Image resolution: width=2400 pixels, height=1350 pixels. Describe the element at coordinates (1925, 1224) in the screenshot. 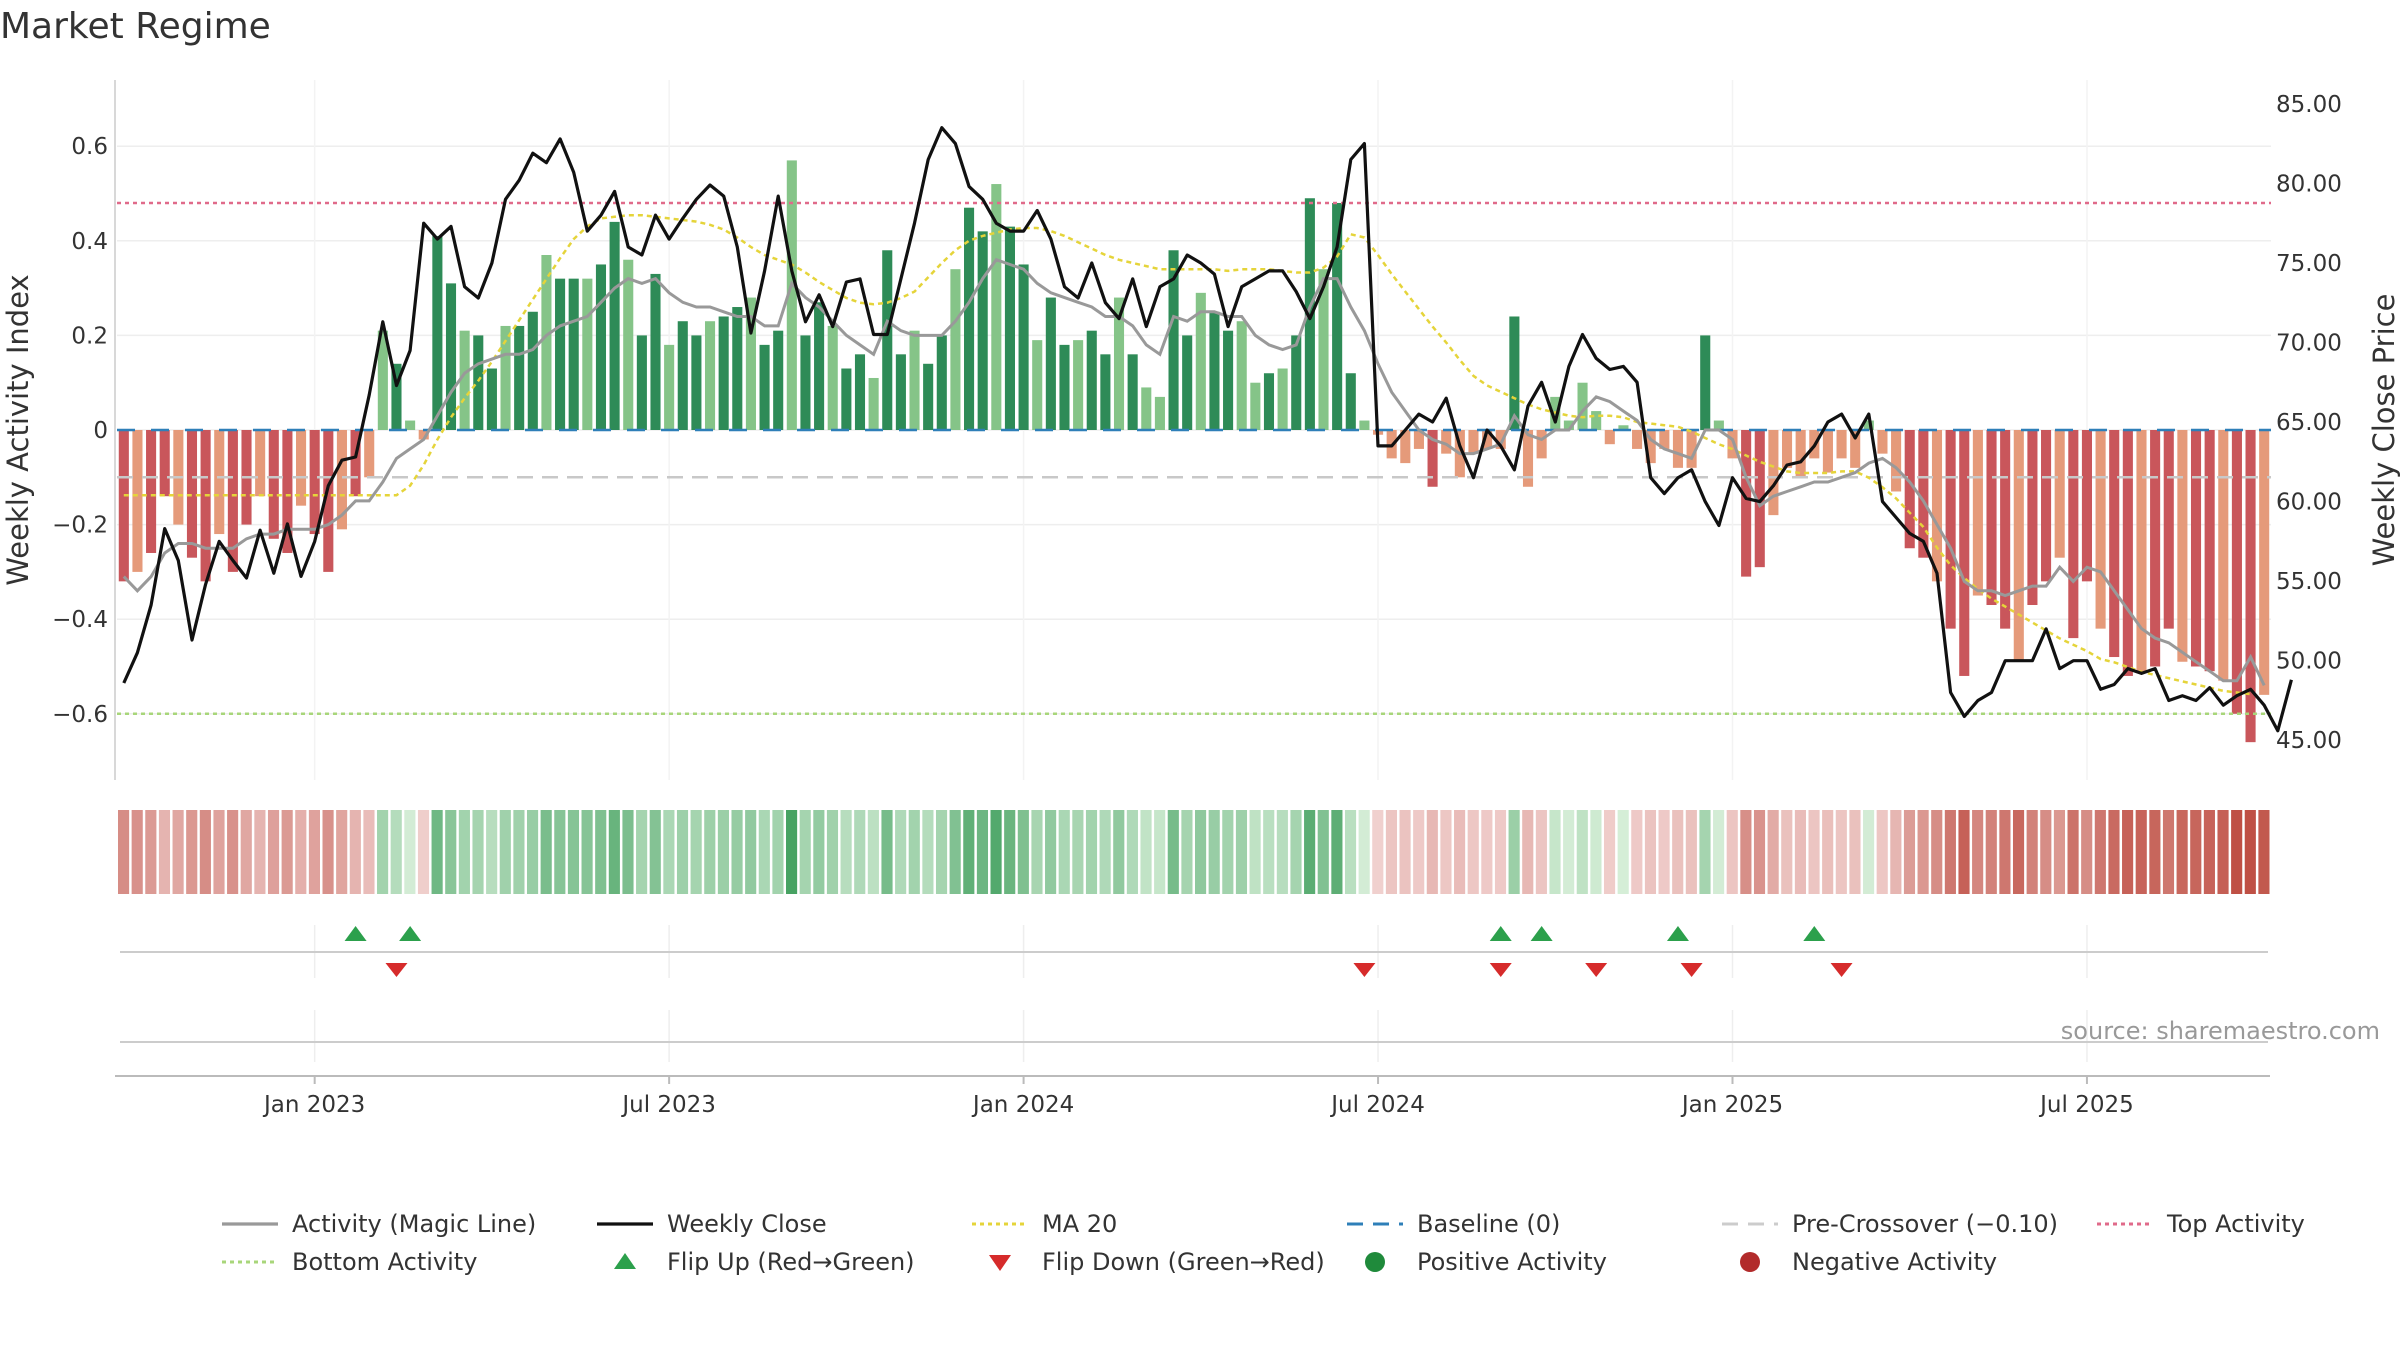

I see `legend-label: Pre-Crossover (−0.10)` at that location.